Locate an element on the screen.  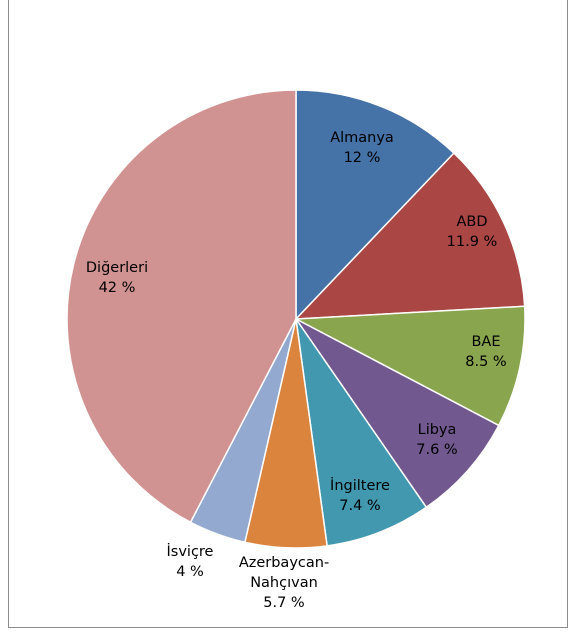
slice-label: ABD 11.9 % is located at coordinates (472, 232).